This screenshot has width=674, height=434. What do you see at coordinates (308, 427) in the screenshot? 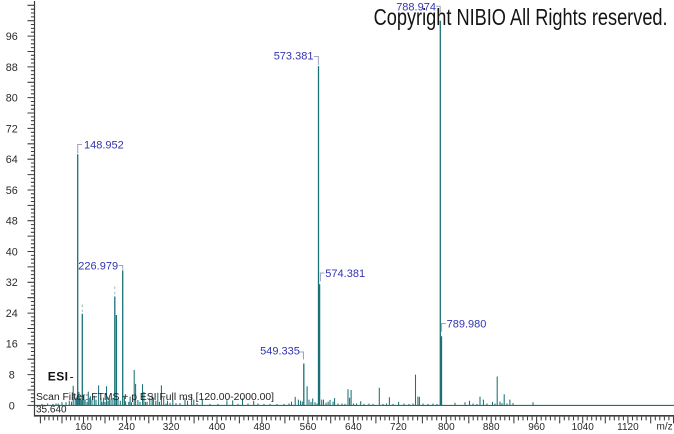
I see `svg-text: 560` at bounding box center [308, 427].